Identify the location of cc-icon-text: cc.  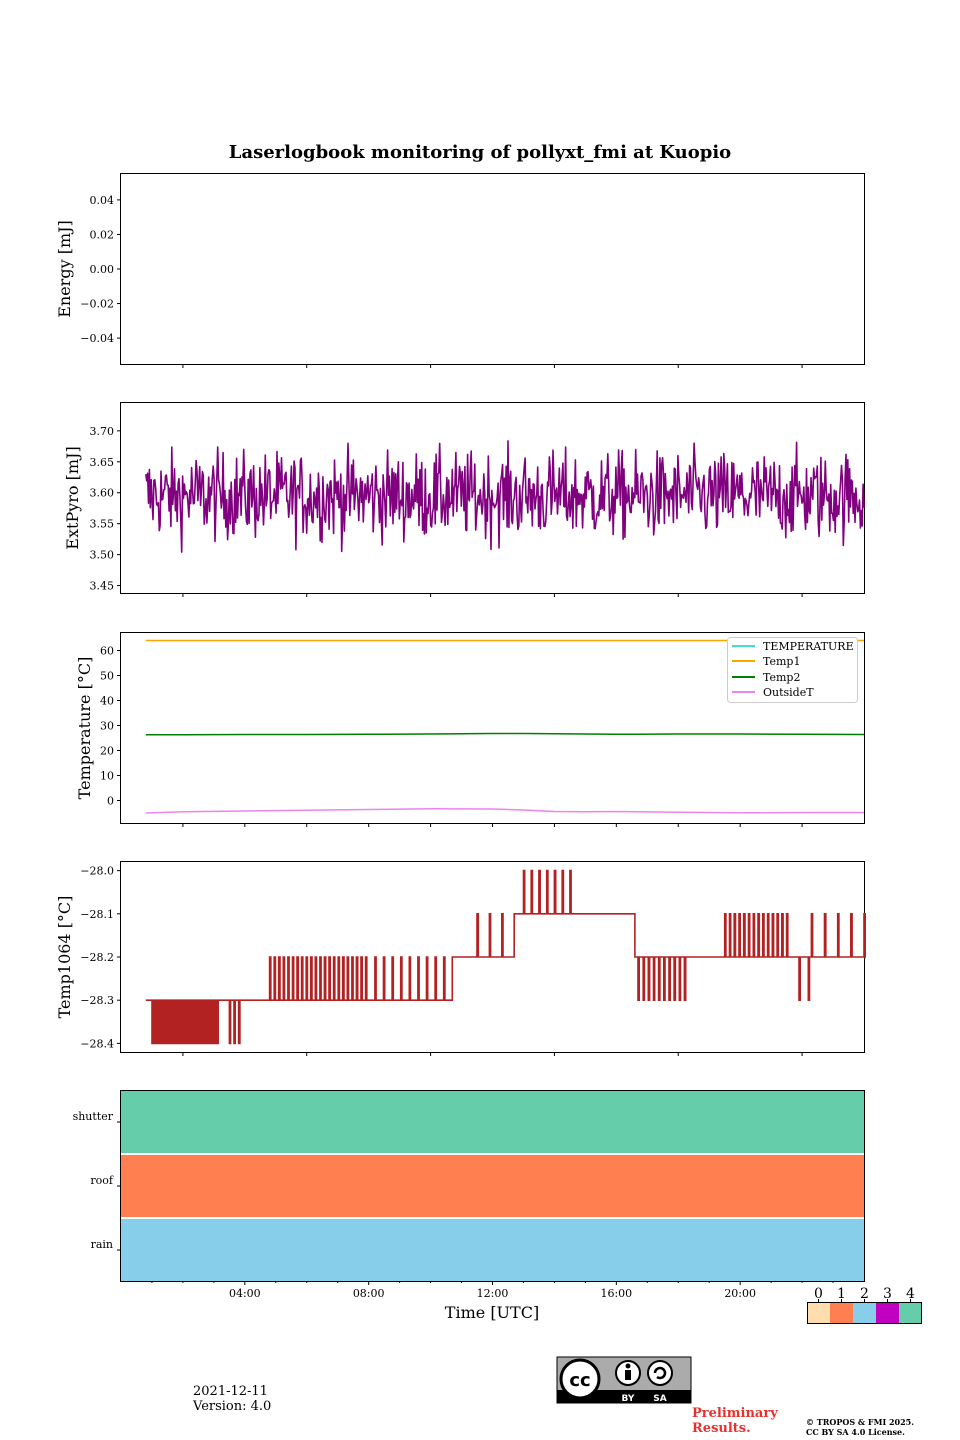
(579, 1380).